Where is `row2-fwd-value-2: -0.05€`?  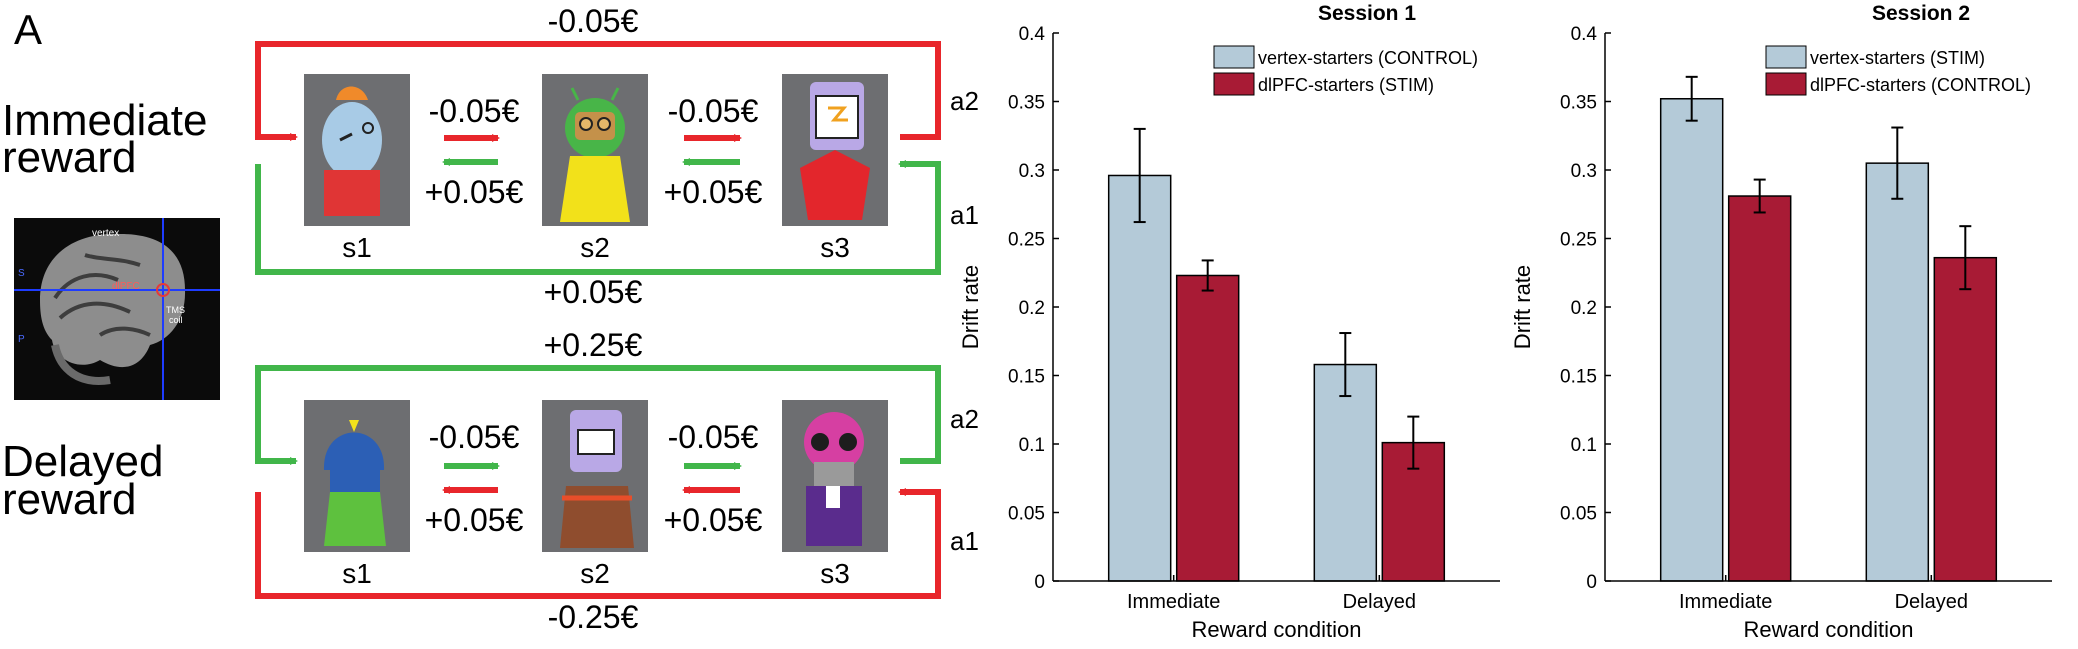 row2-fwd-value-2: -0.05€ is located at coordinates (713, 437).